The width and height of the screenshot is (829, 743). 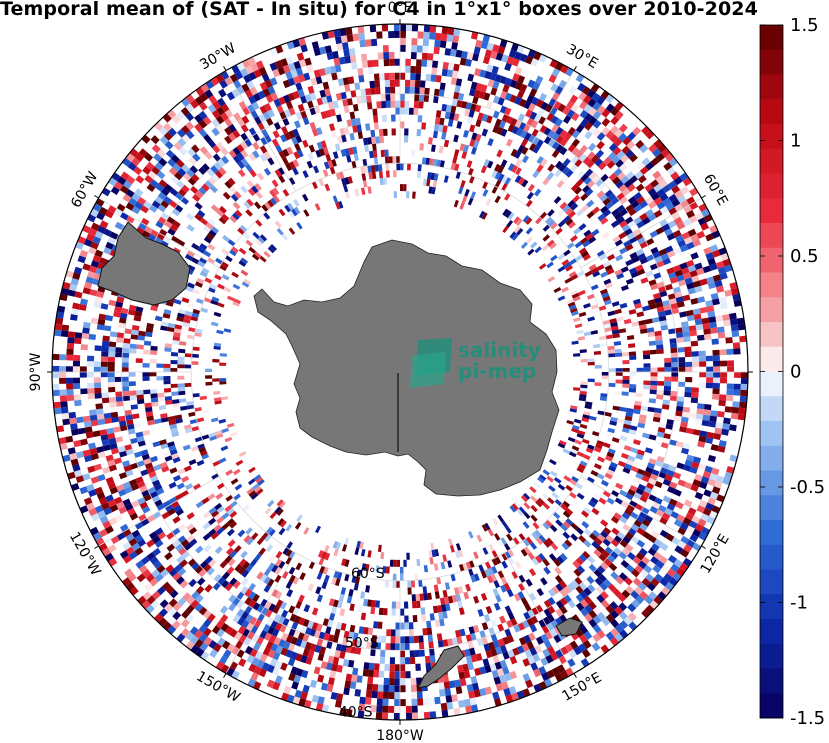 I want to click on colorbar-label: 0, so click(x=795, y=372).